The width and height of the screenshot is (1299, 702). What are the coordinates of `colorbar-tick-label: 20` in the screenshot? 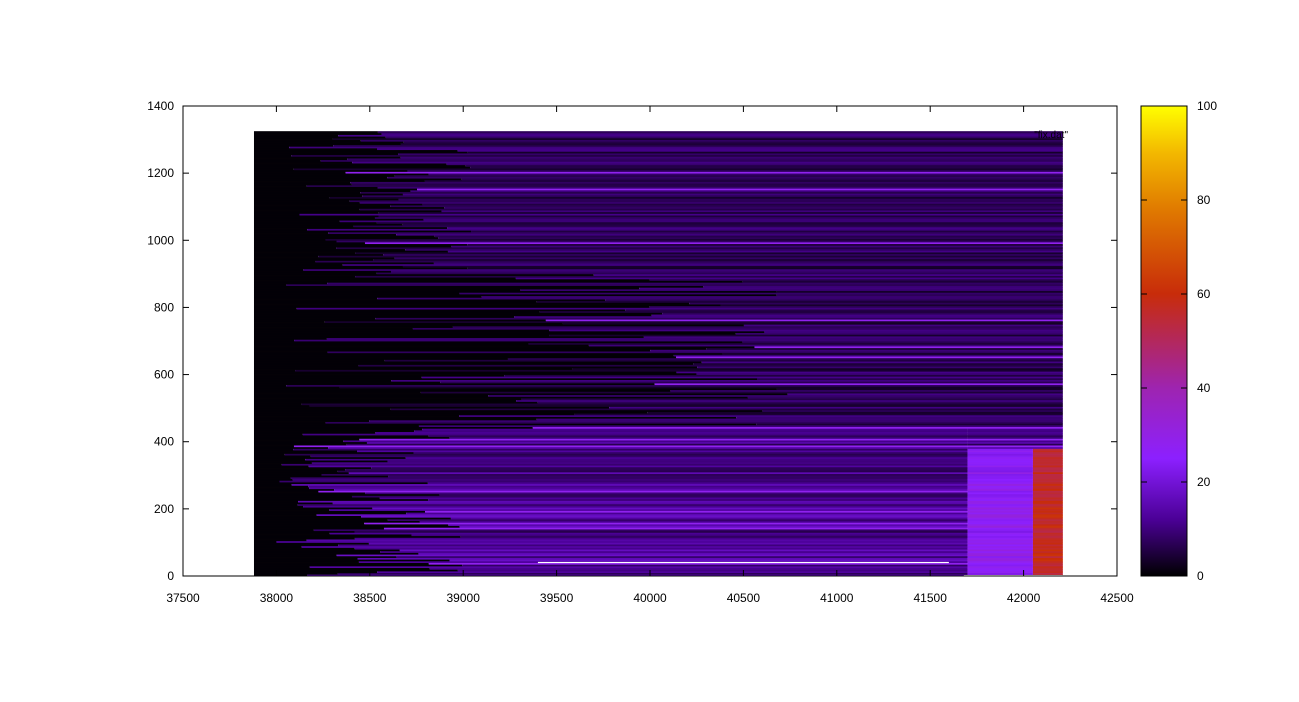 It's located at (1204, 482).